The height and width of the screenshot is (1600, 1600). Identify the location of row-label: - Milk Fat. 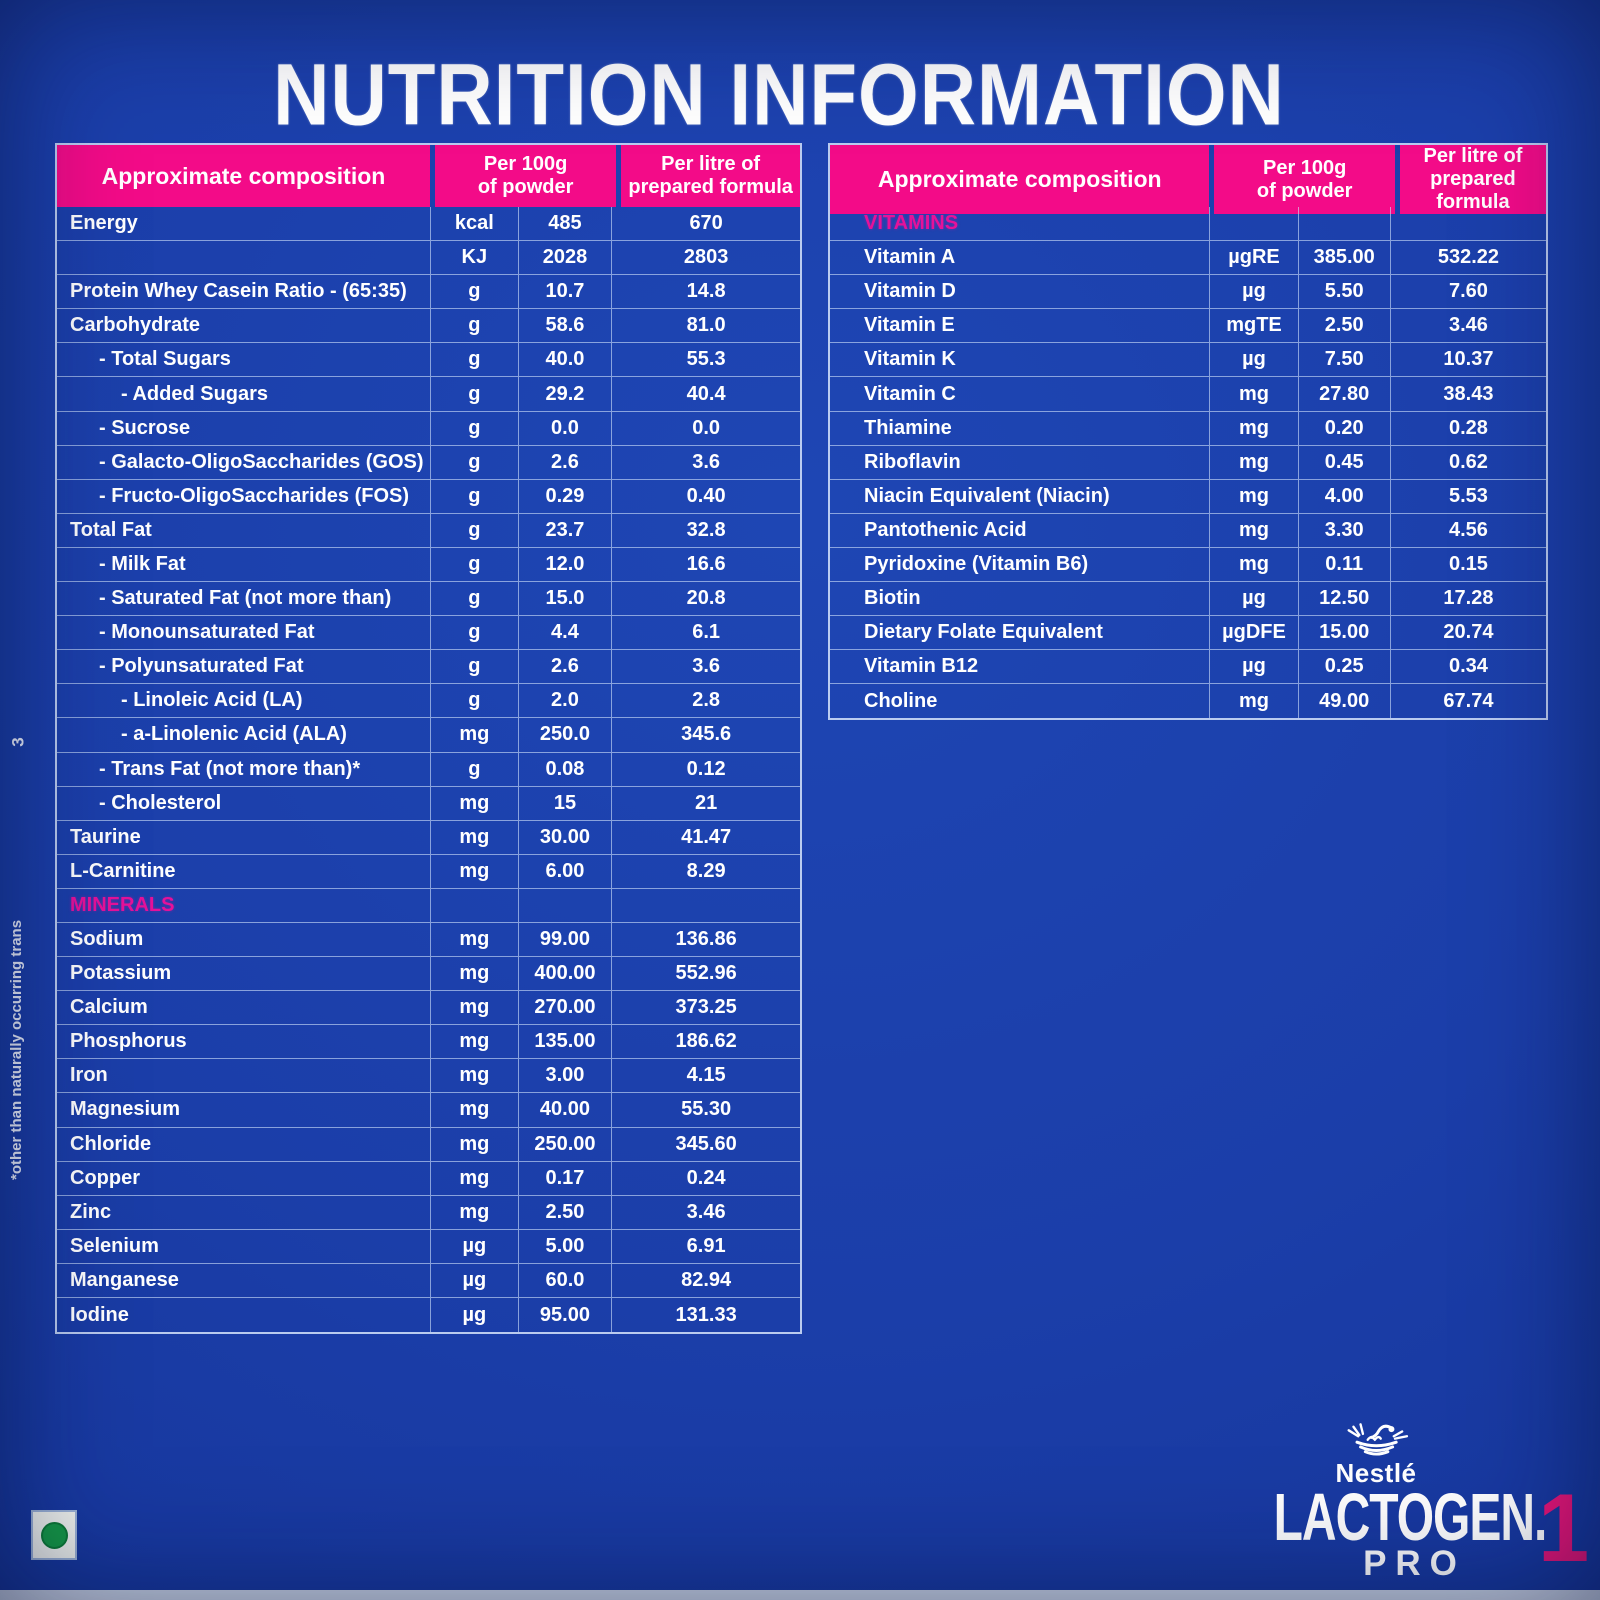
(142, 563).